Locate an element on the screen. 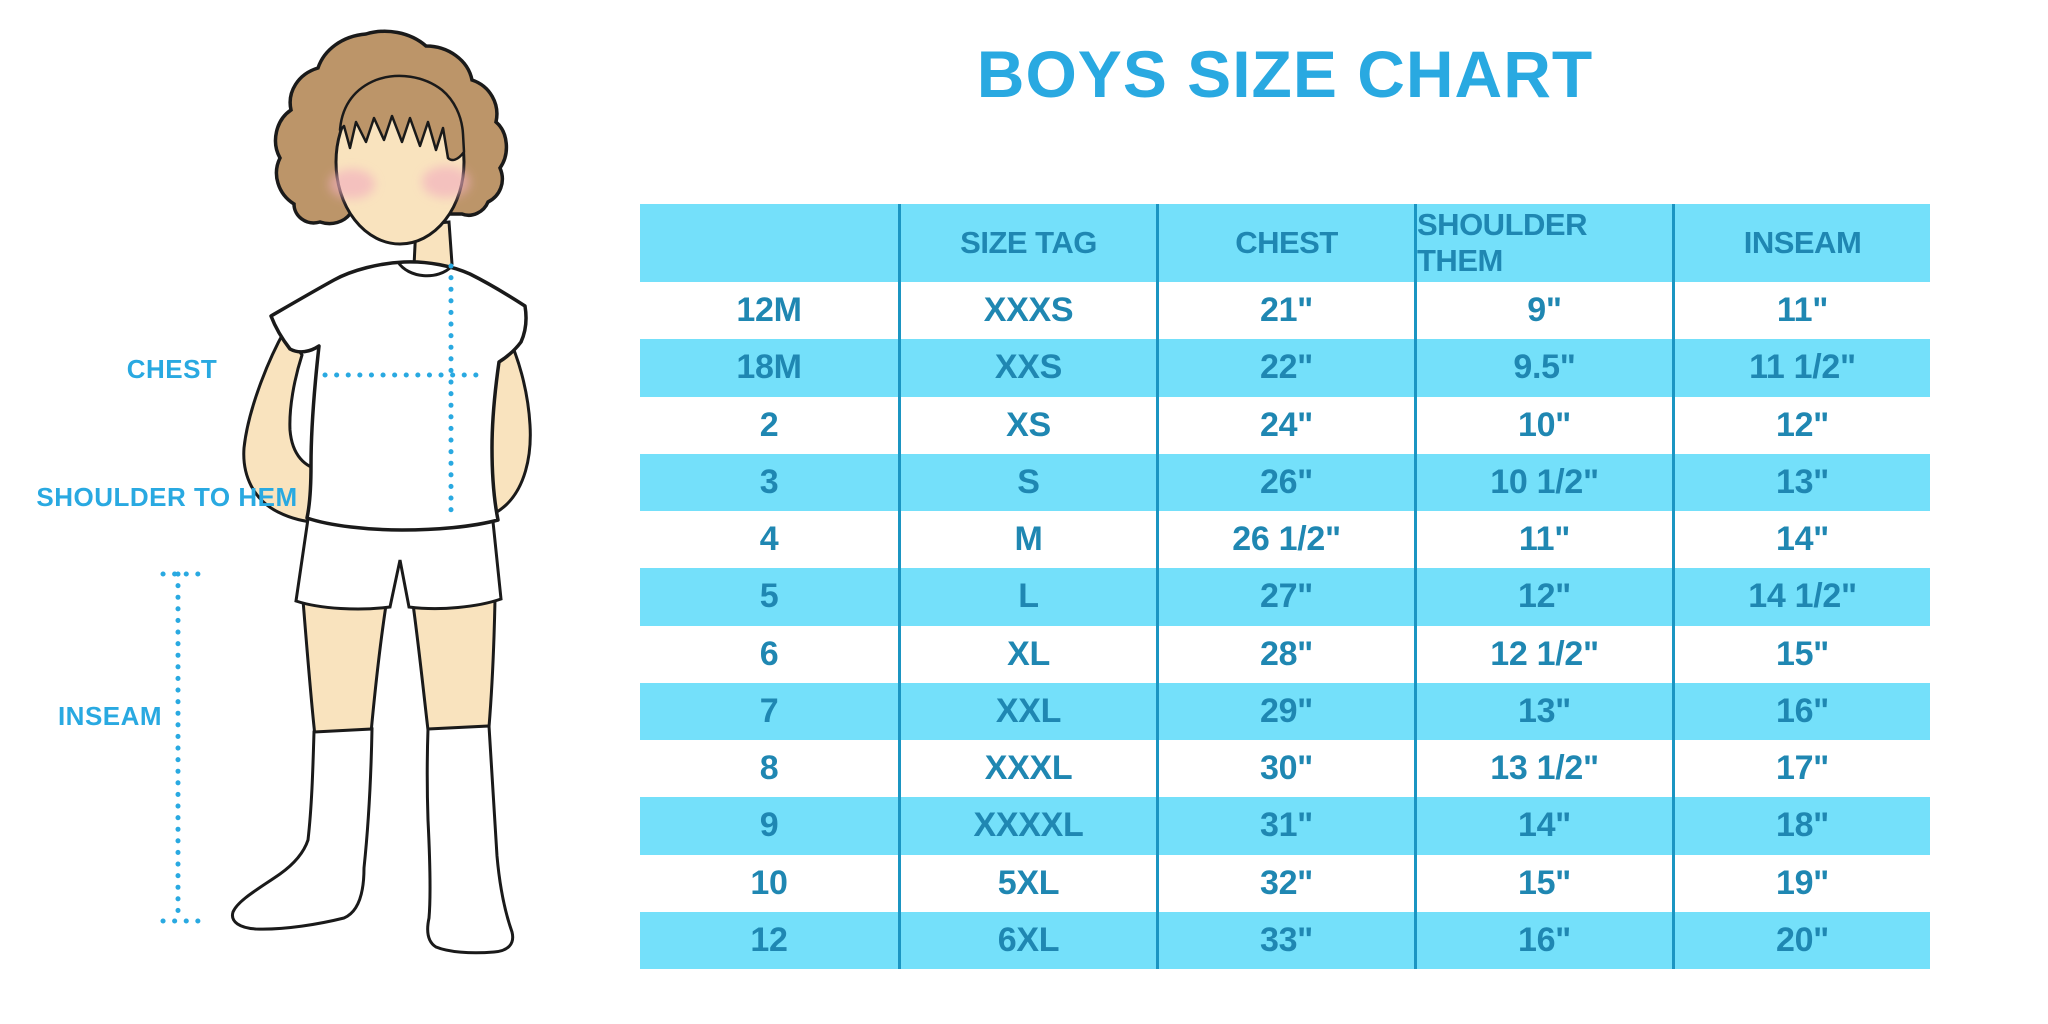  boy-right-cheek is located at coordinates (446, 182).